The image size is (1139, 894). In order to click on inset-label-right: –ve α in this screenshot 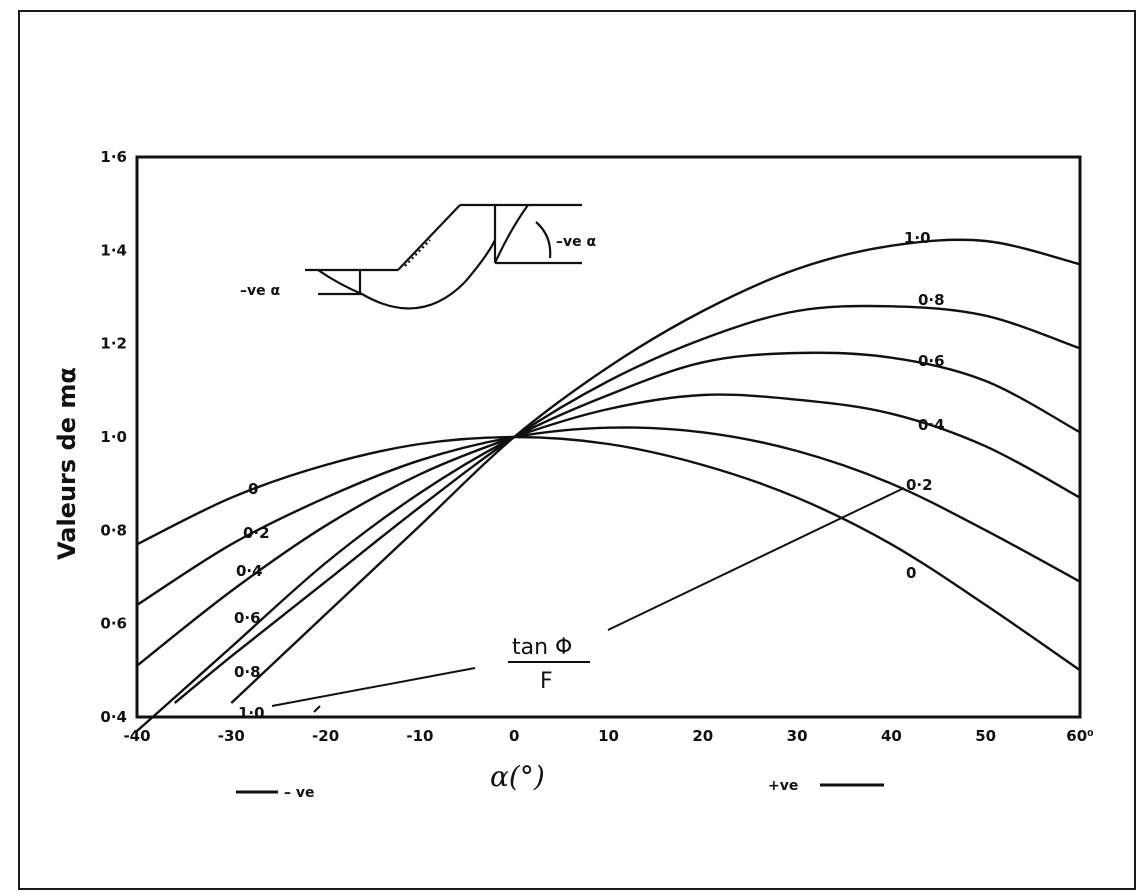, I will do `click(576, 242)`.